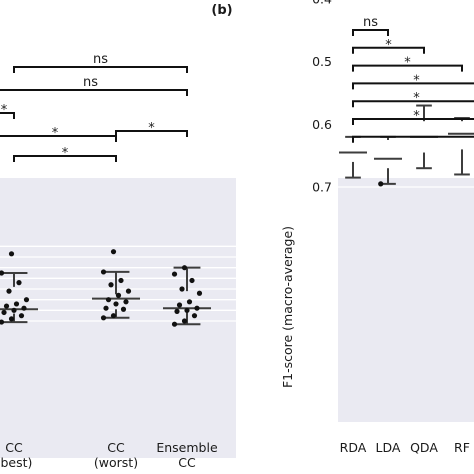 The width and height of the screenshot is (474, 474). What do you see at coordinates (16, 462) in the screenshot?
I see `x-tick-label: (best)` at bounding box center [16, 462].